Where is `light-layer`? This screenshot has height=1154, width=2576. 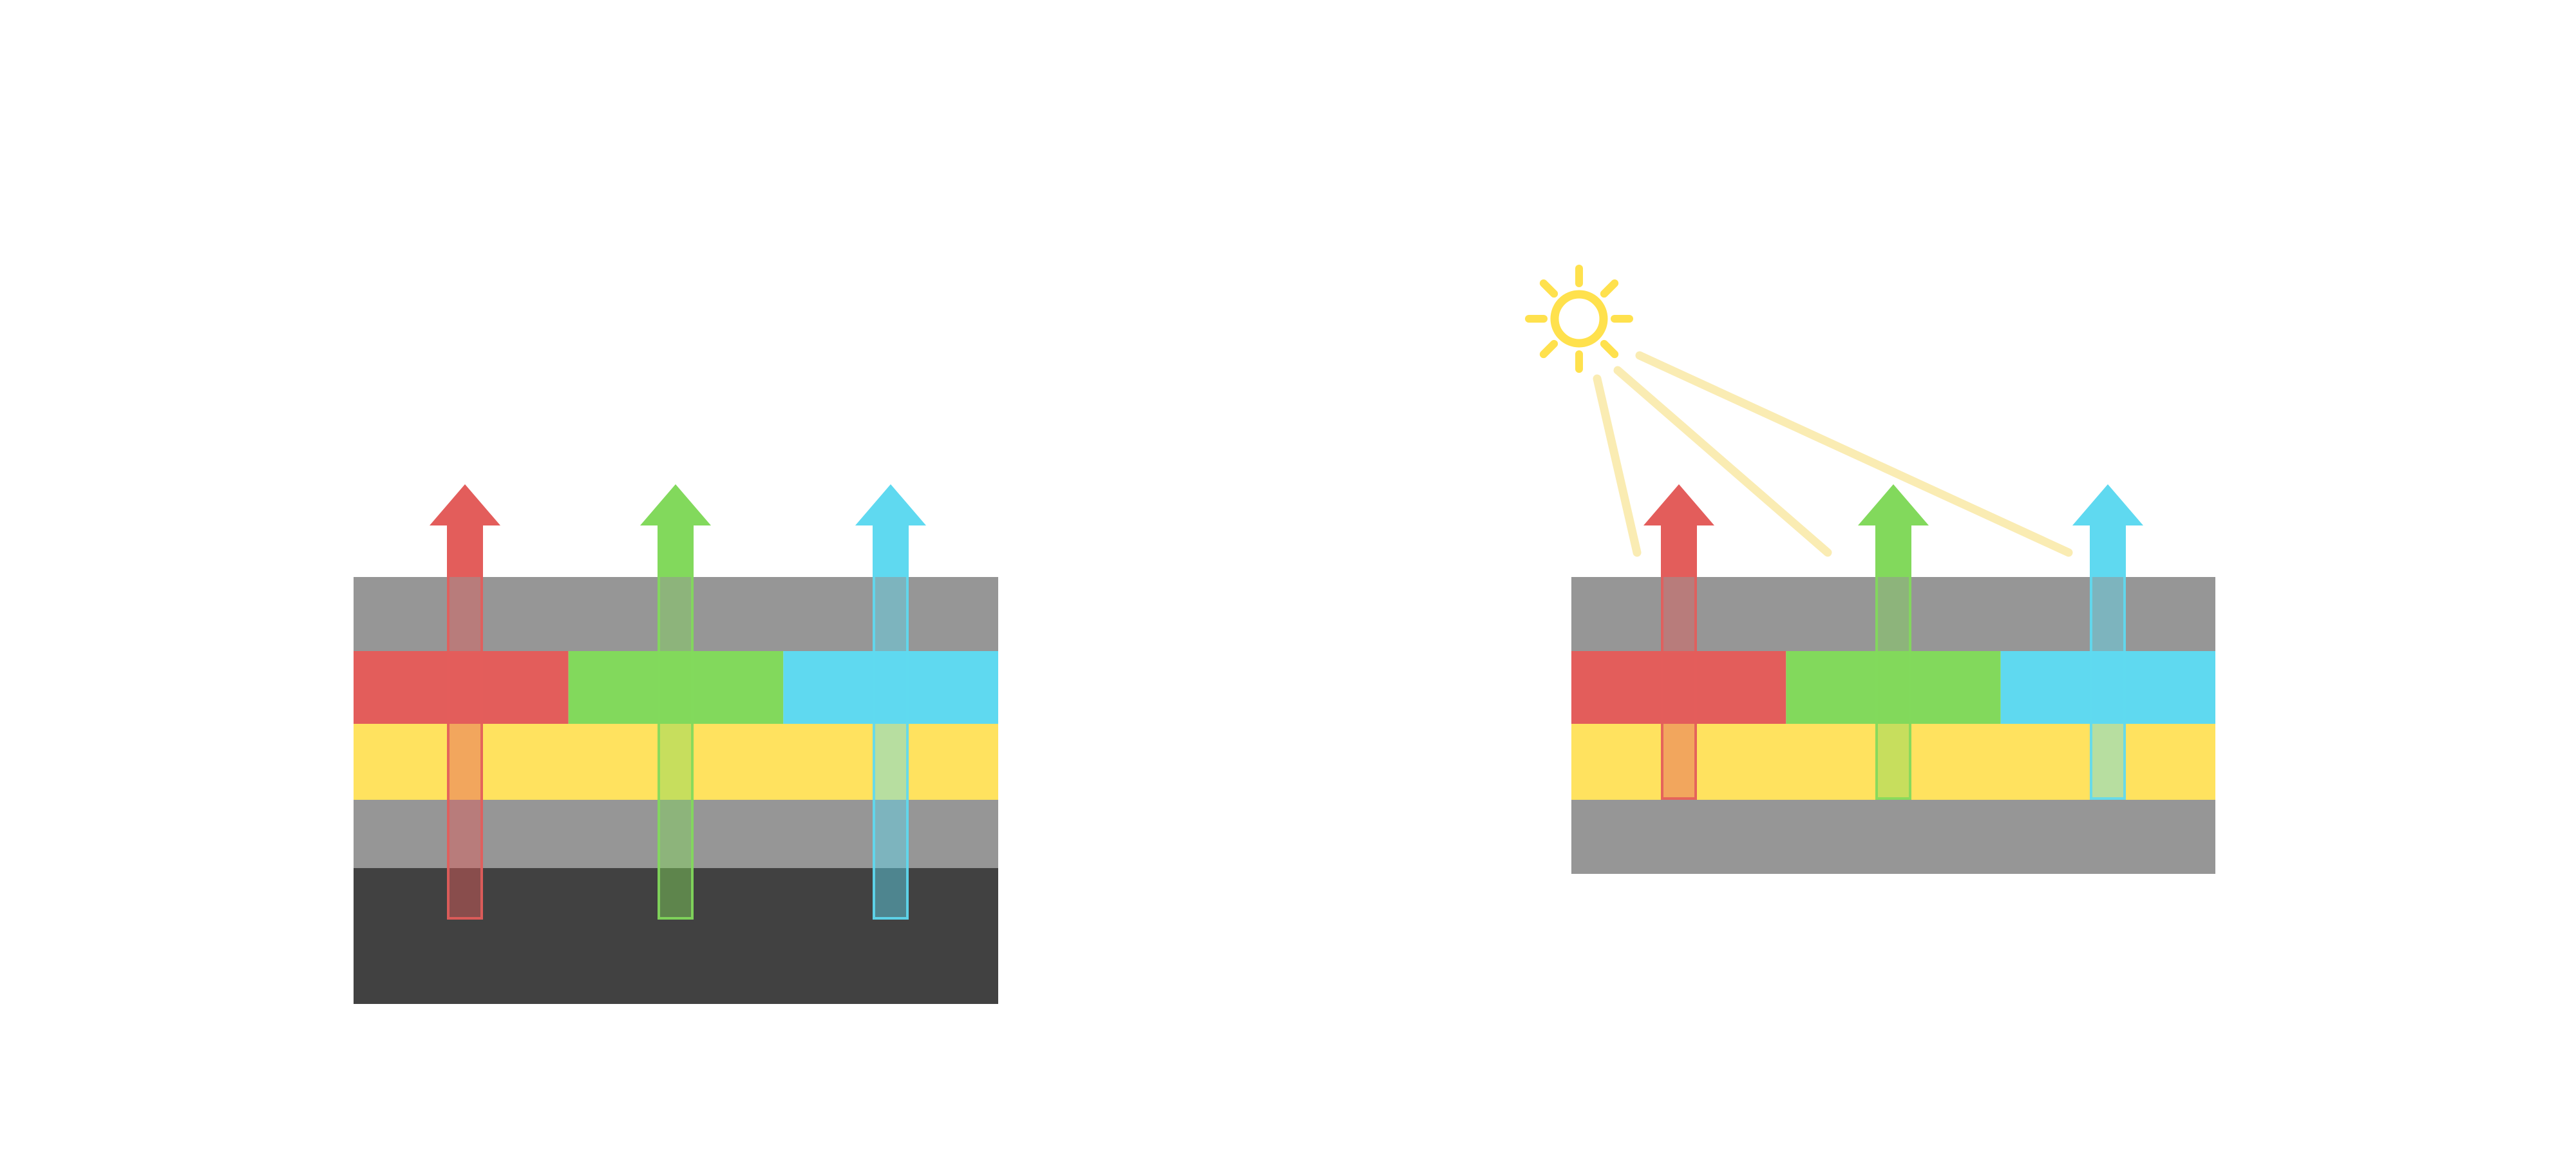 light-layer is located at coordinates (676, 762).